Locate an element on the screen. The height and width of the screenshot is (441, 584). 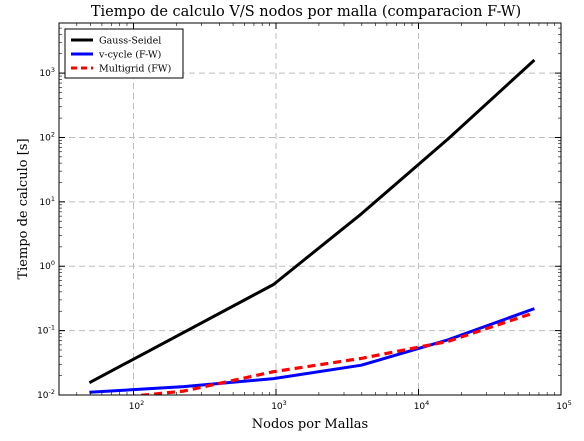
x-tick-label: 10² is located at coordinates (137, 405).